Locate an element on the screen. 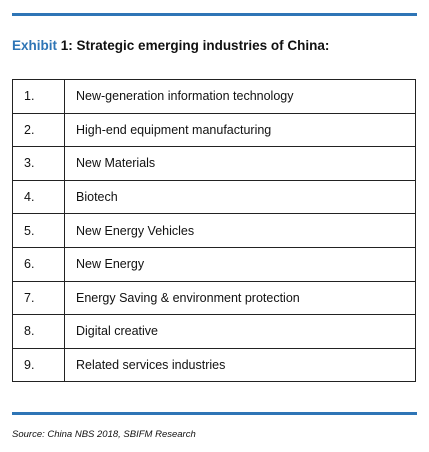 This screenshot has width=429, height=452. row-number: 9. is located at coordinates (38, 365).